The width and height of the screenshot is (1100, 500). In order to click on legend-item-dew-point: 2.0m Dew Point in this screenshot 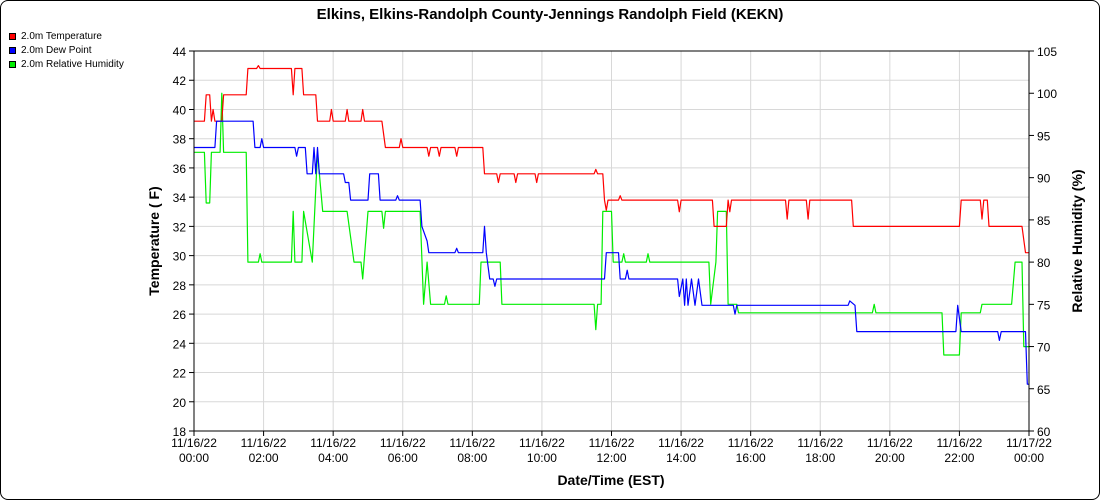, I will do `click(66, 50)`.